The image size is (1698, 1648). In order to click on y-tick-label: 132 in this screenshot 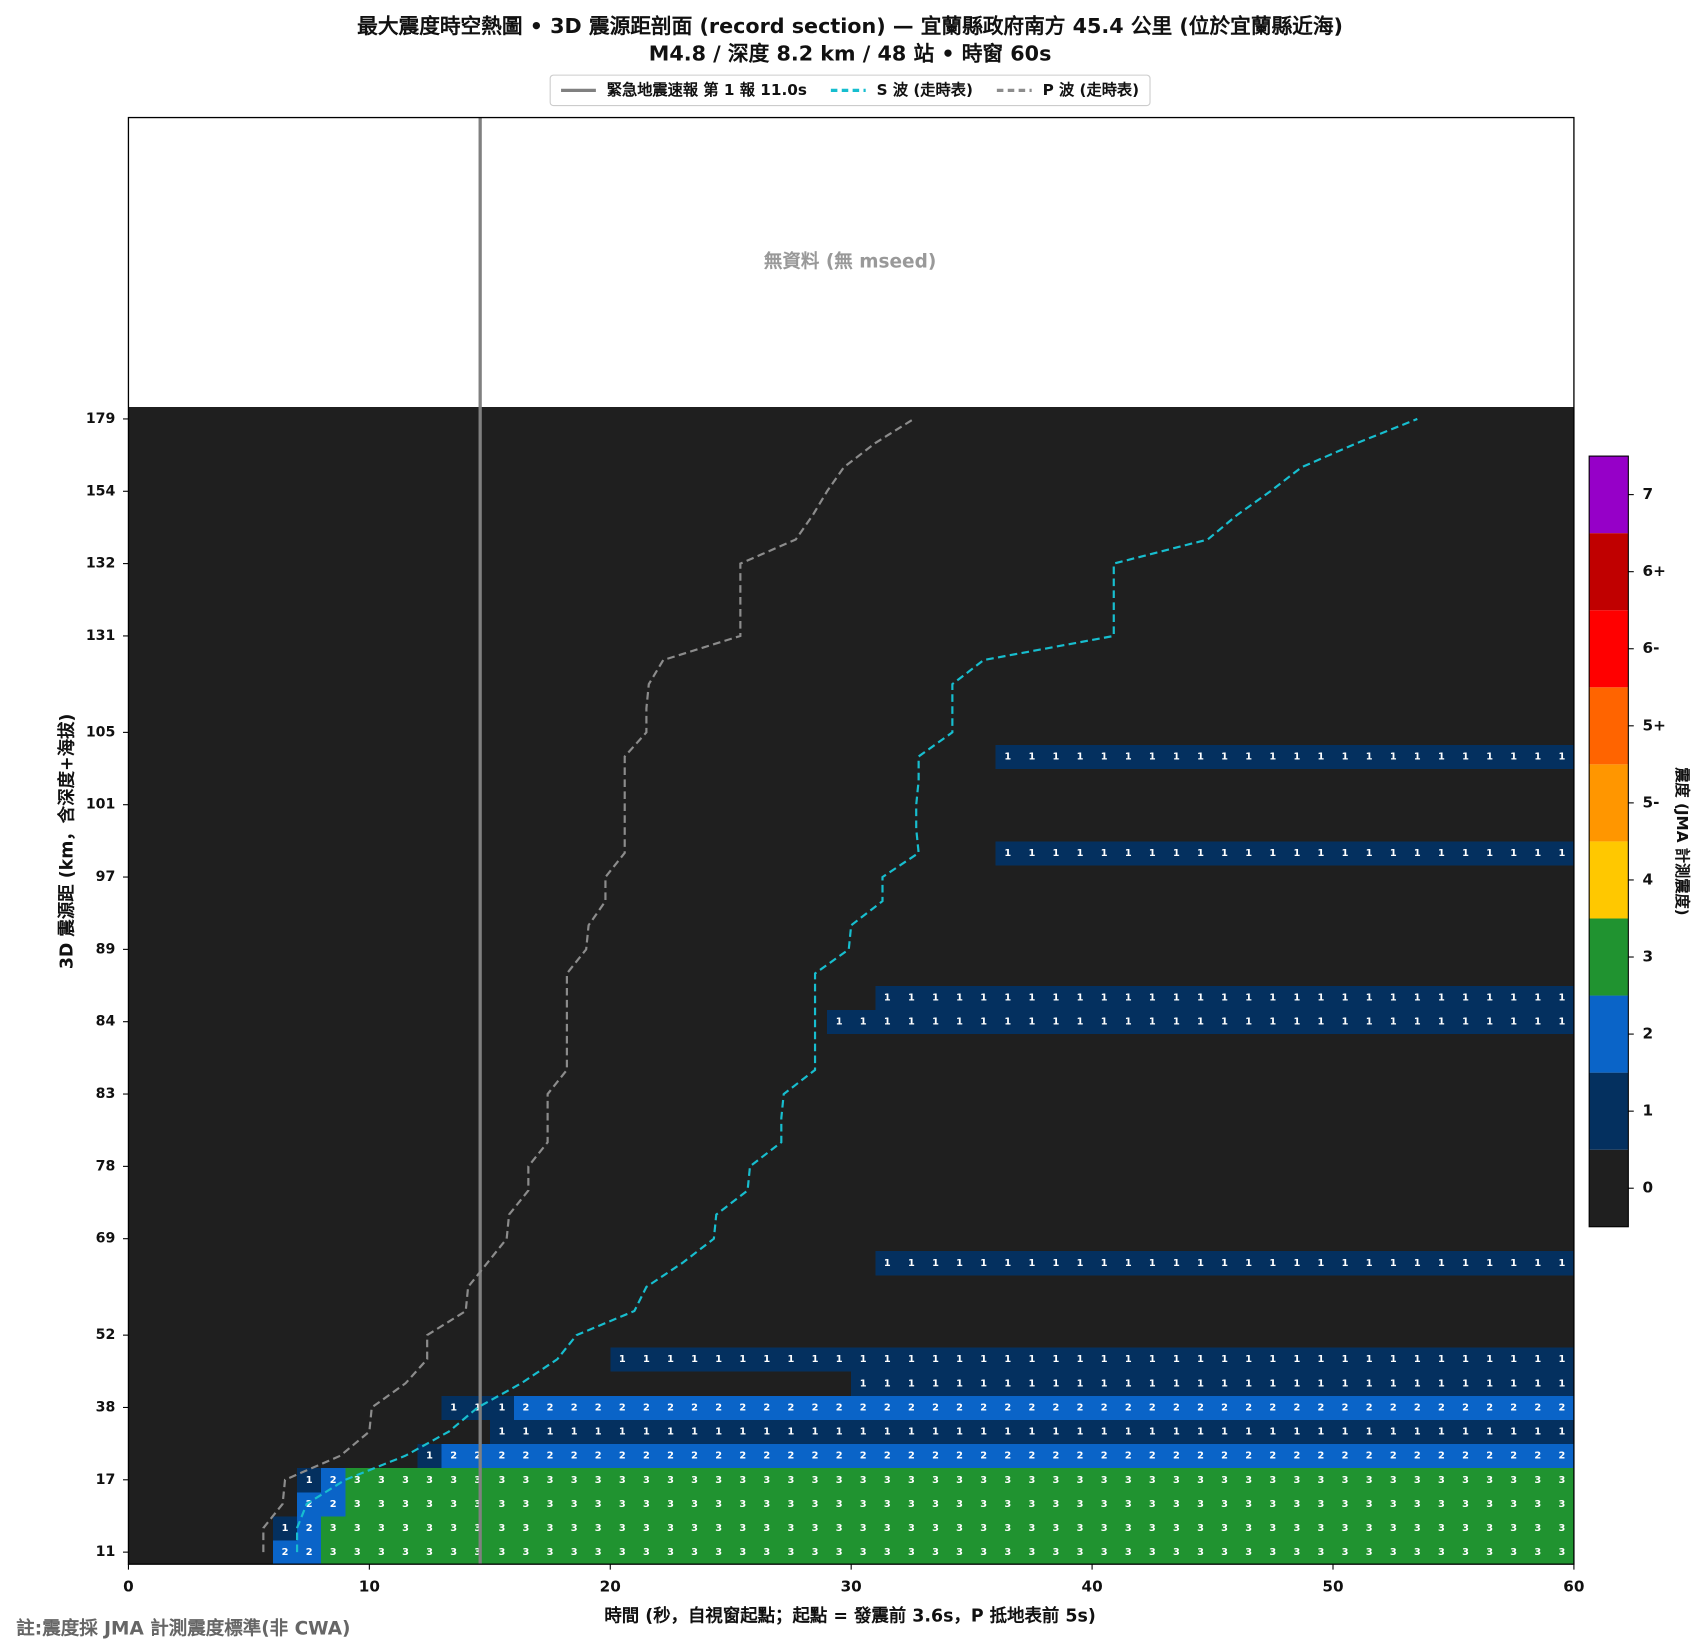, I will do `click(101, 564)`.